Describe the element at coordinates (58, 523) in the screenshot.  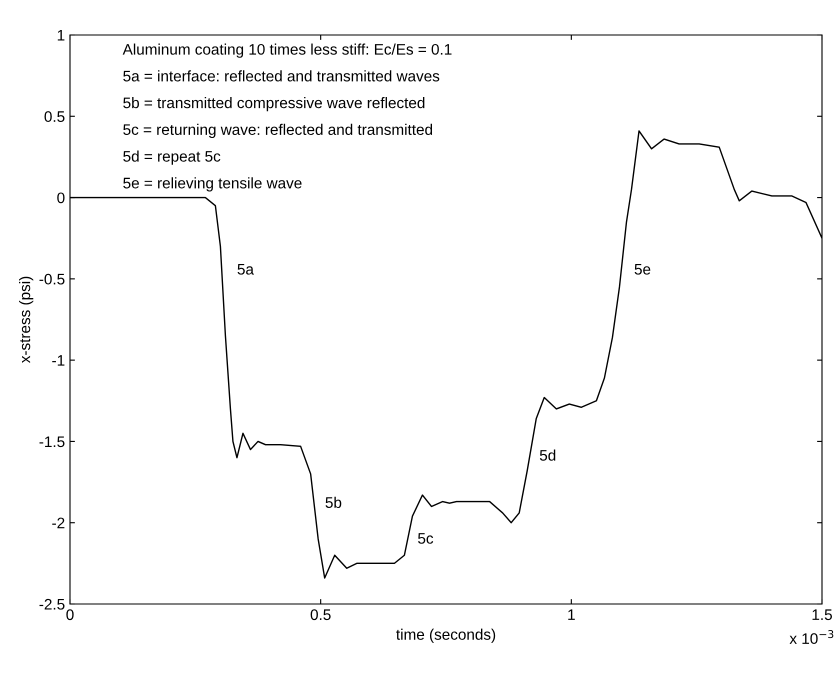
I see `y-tick-label: -2` at that location.